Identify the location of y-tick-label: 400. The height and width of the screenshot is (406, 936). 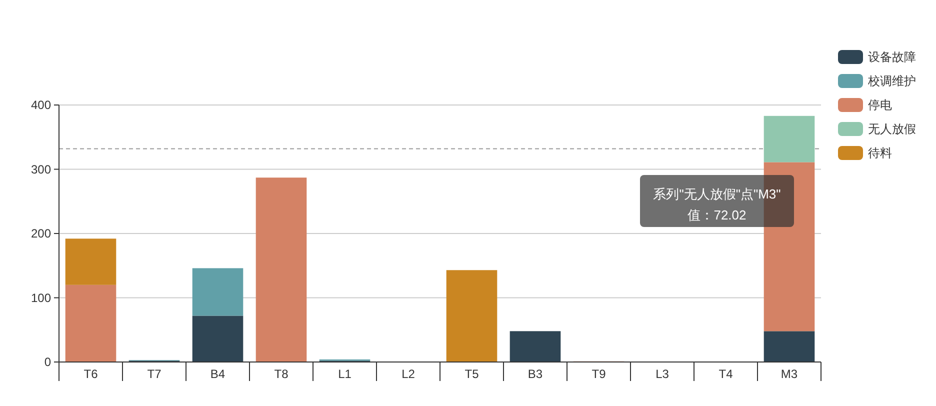
(41, 105).